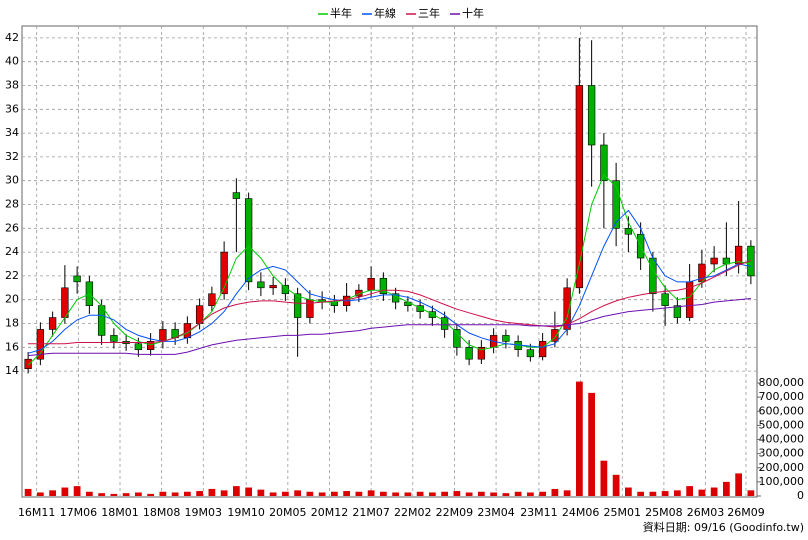  Describe the element at coordinates (341, 13) in the screenshot. I see `legend-label: 半年` at that location.